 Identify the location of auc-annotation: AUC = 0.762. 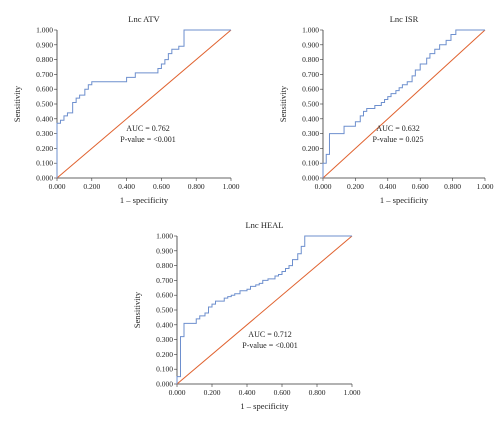
(147, 128).